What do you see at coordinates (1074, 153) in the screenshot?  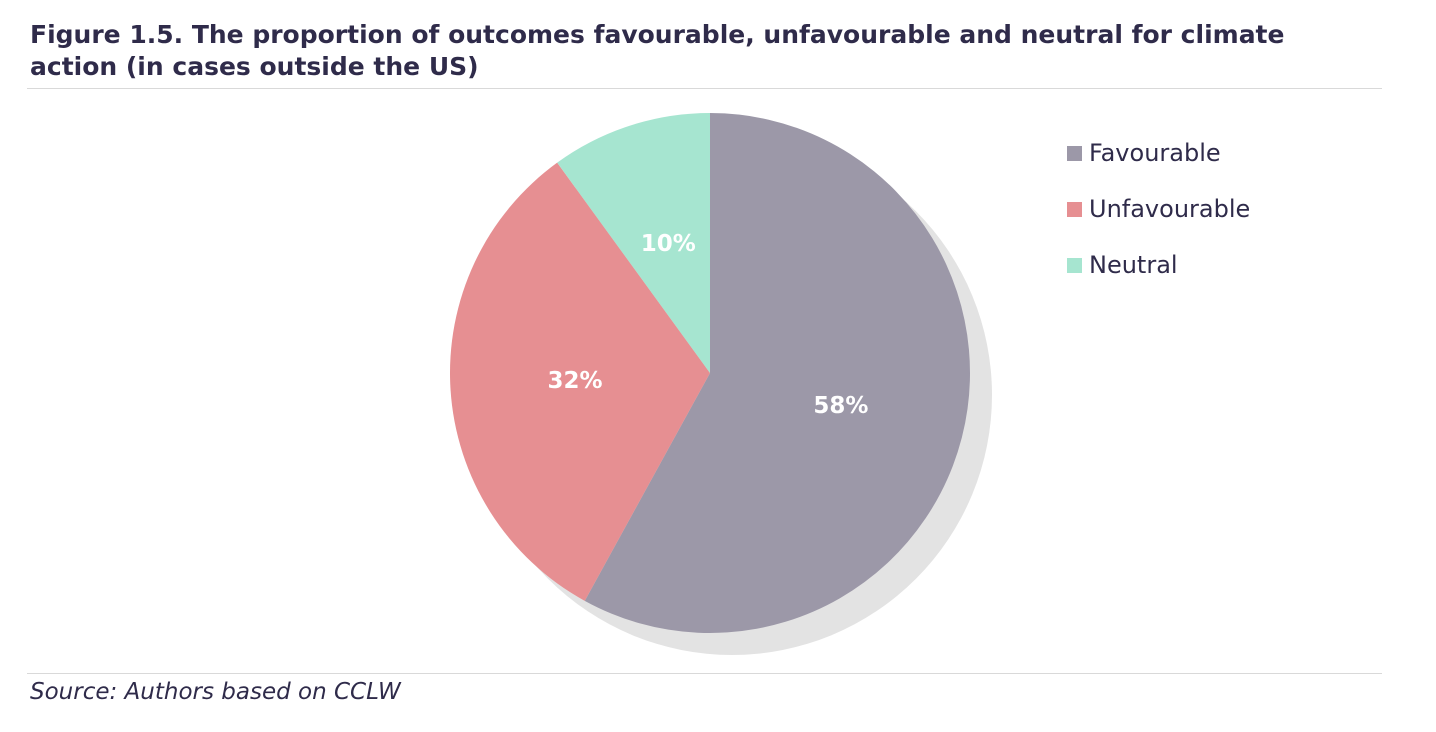 I see `legend-swatch-favourable` at bounding box center [1074, 153].